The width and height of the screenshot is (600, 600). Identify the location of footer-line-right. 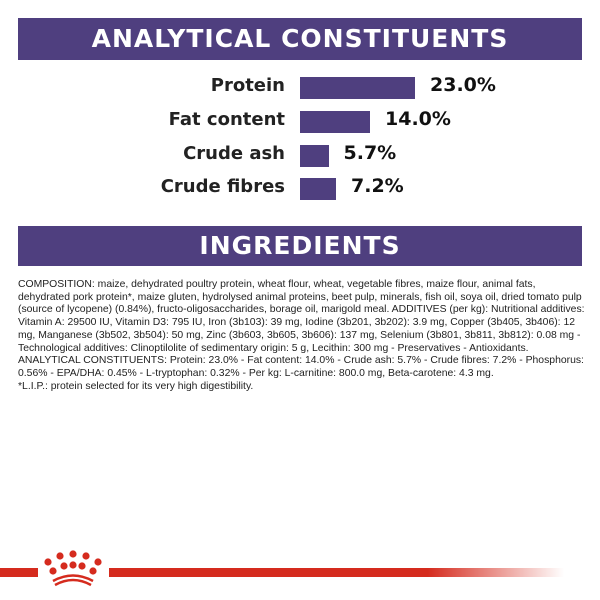
(336, 572).